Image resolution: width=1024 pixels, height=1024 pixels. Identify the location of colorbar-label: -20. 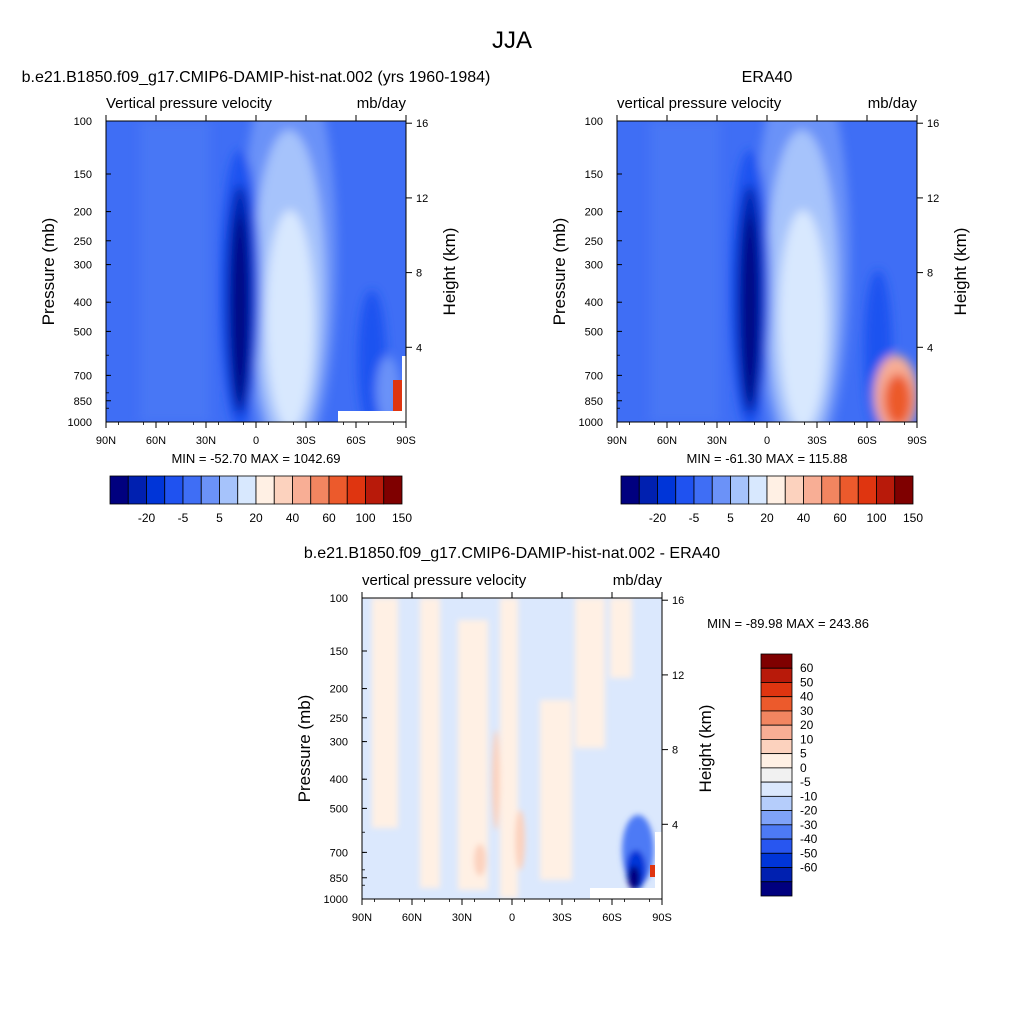
(147, 518).